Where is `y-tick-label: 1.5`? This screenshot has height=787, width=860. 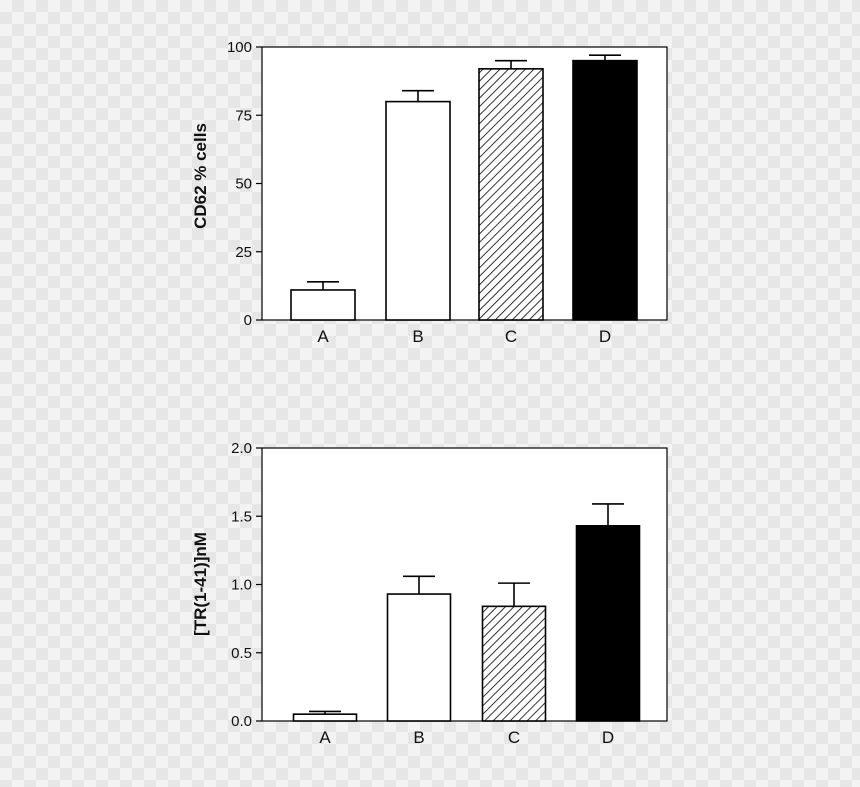
y-tick-label: 1.5 is located at coordinates (241, 516).